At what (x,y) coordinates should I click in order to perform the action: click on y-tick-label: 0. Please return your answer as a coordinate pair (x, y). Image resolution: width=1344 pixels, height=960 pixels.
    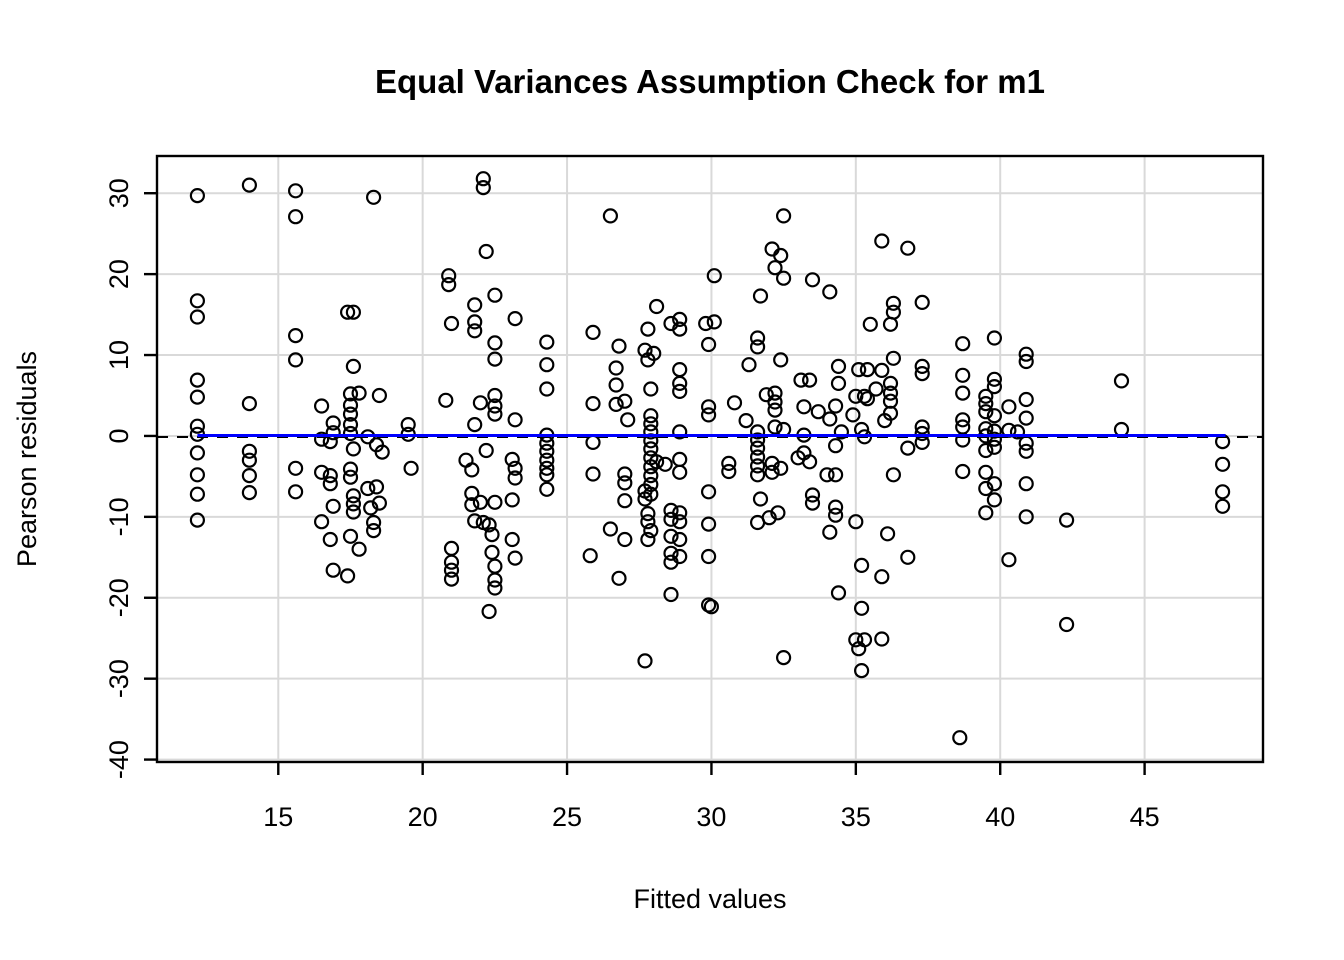
    Looking at the image, I should click on (119, 435).